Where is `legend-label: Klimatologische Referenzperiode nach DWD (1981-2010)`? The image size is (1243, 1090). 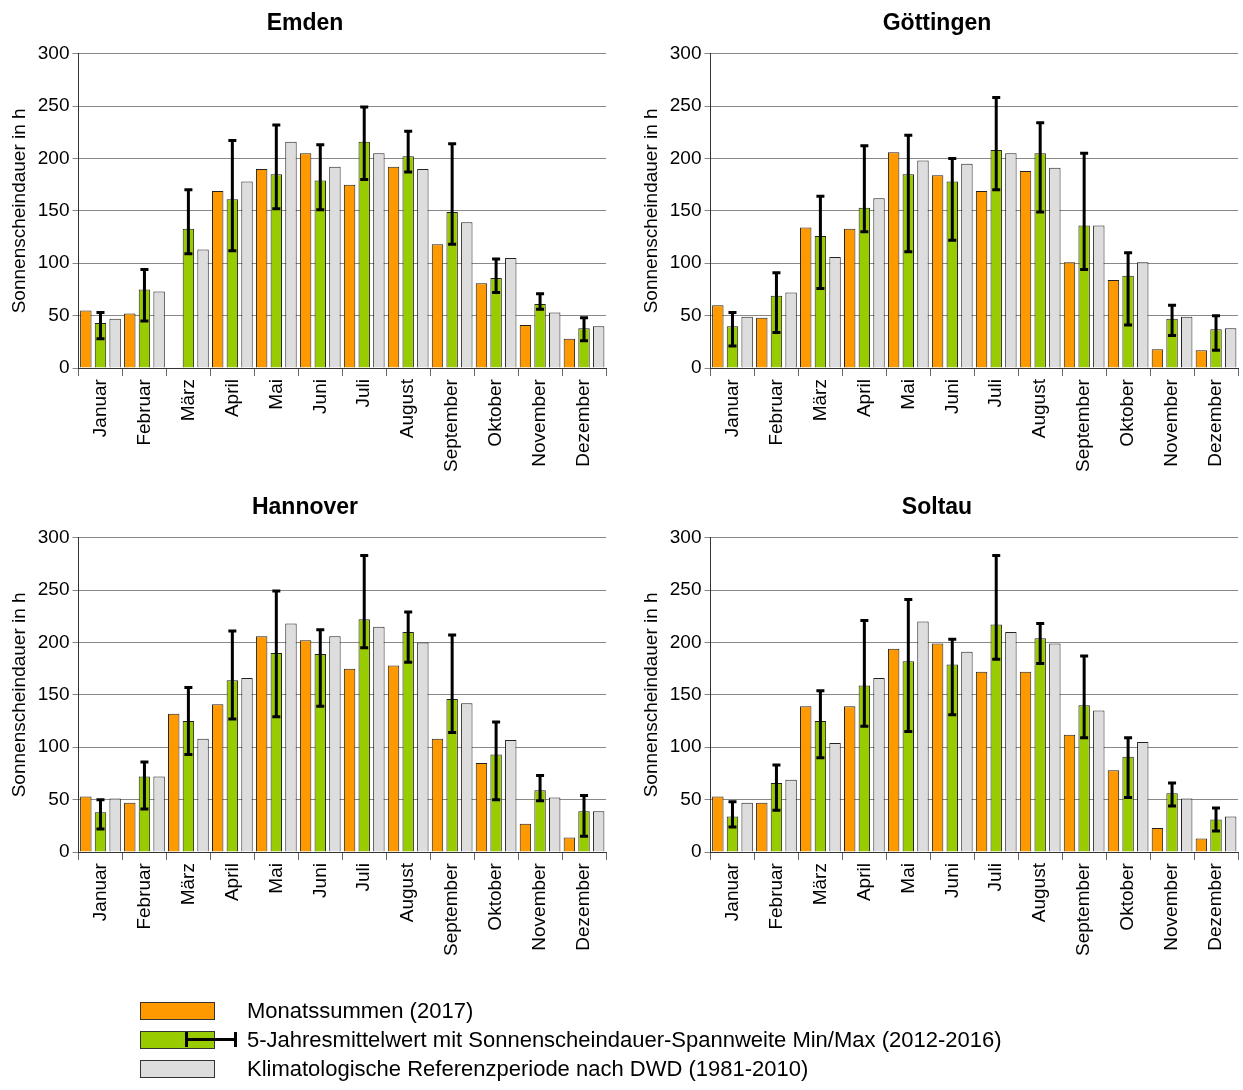 legend-label: Klimatologische Referenzperiode nach DWD (1981-2010) is located at coordinates (528, 1068).